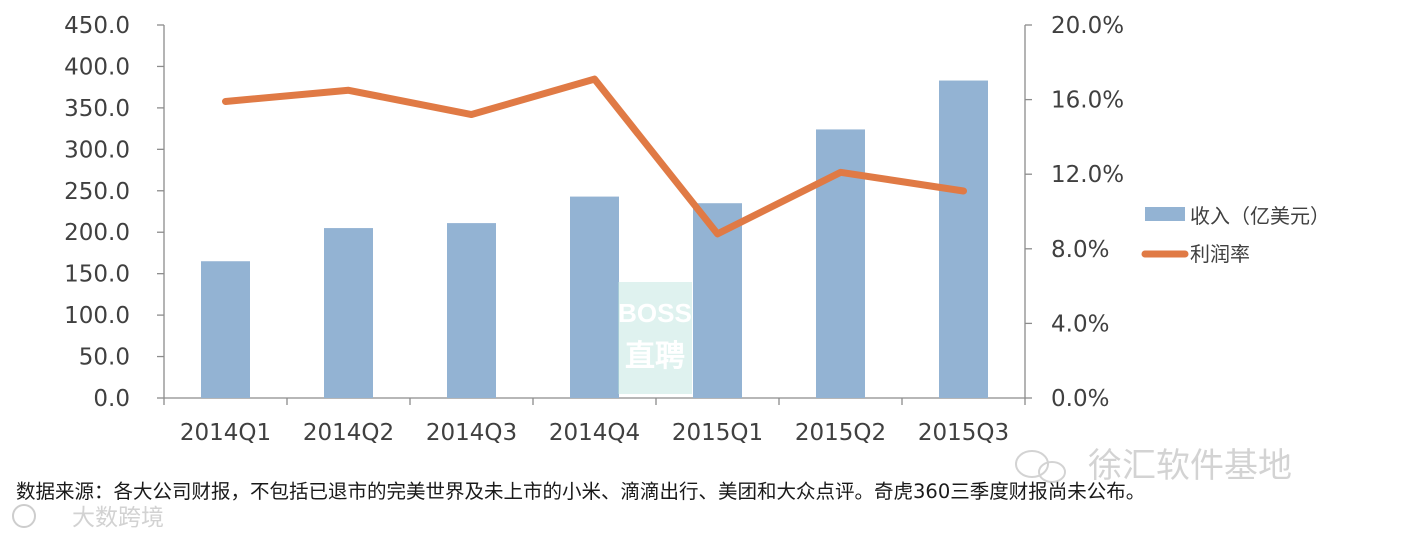  I want to click on y-left-tick-label: 300.0, so click(97, 150).